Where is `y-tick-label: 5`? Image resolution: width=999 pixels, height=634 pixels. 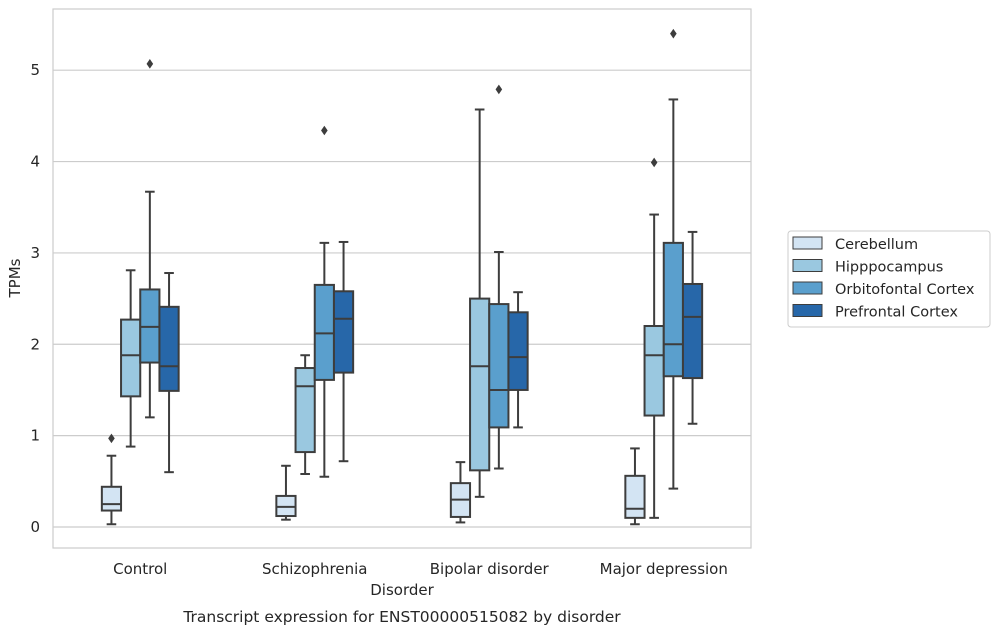
y-tick-label: 5 is located at coordinates (35, 70).